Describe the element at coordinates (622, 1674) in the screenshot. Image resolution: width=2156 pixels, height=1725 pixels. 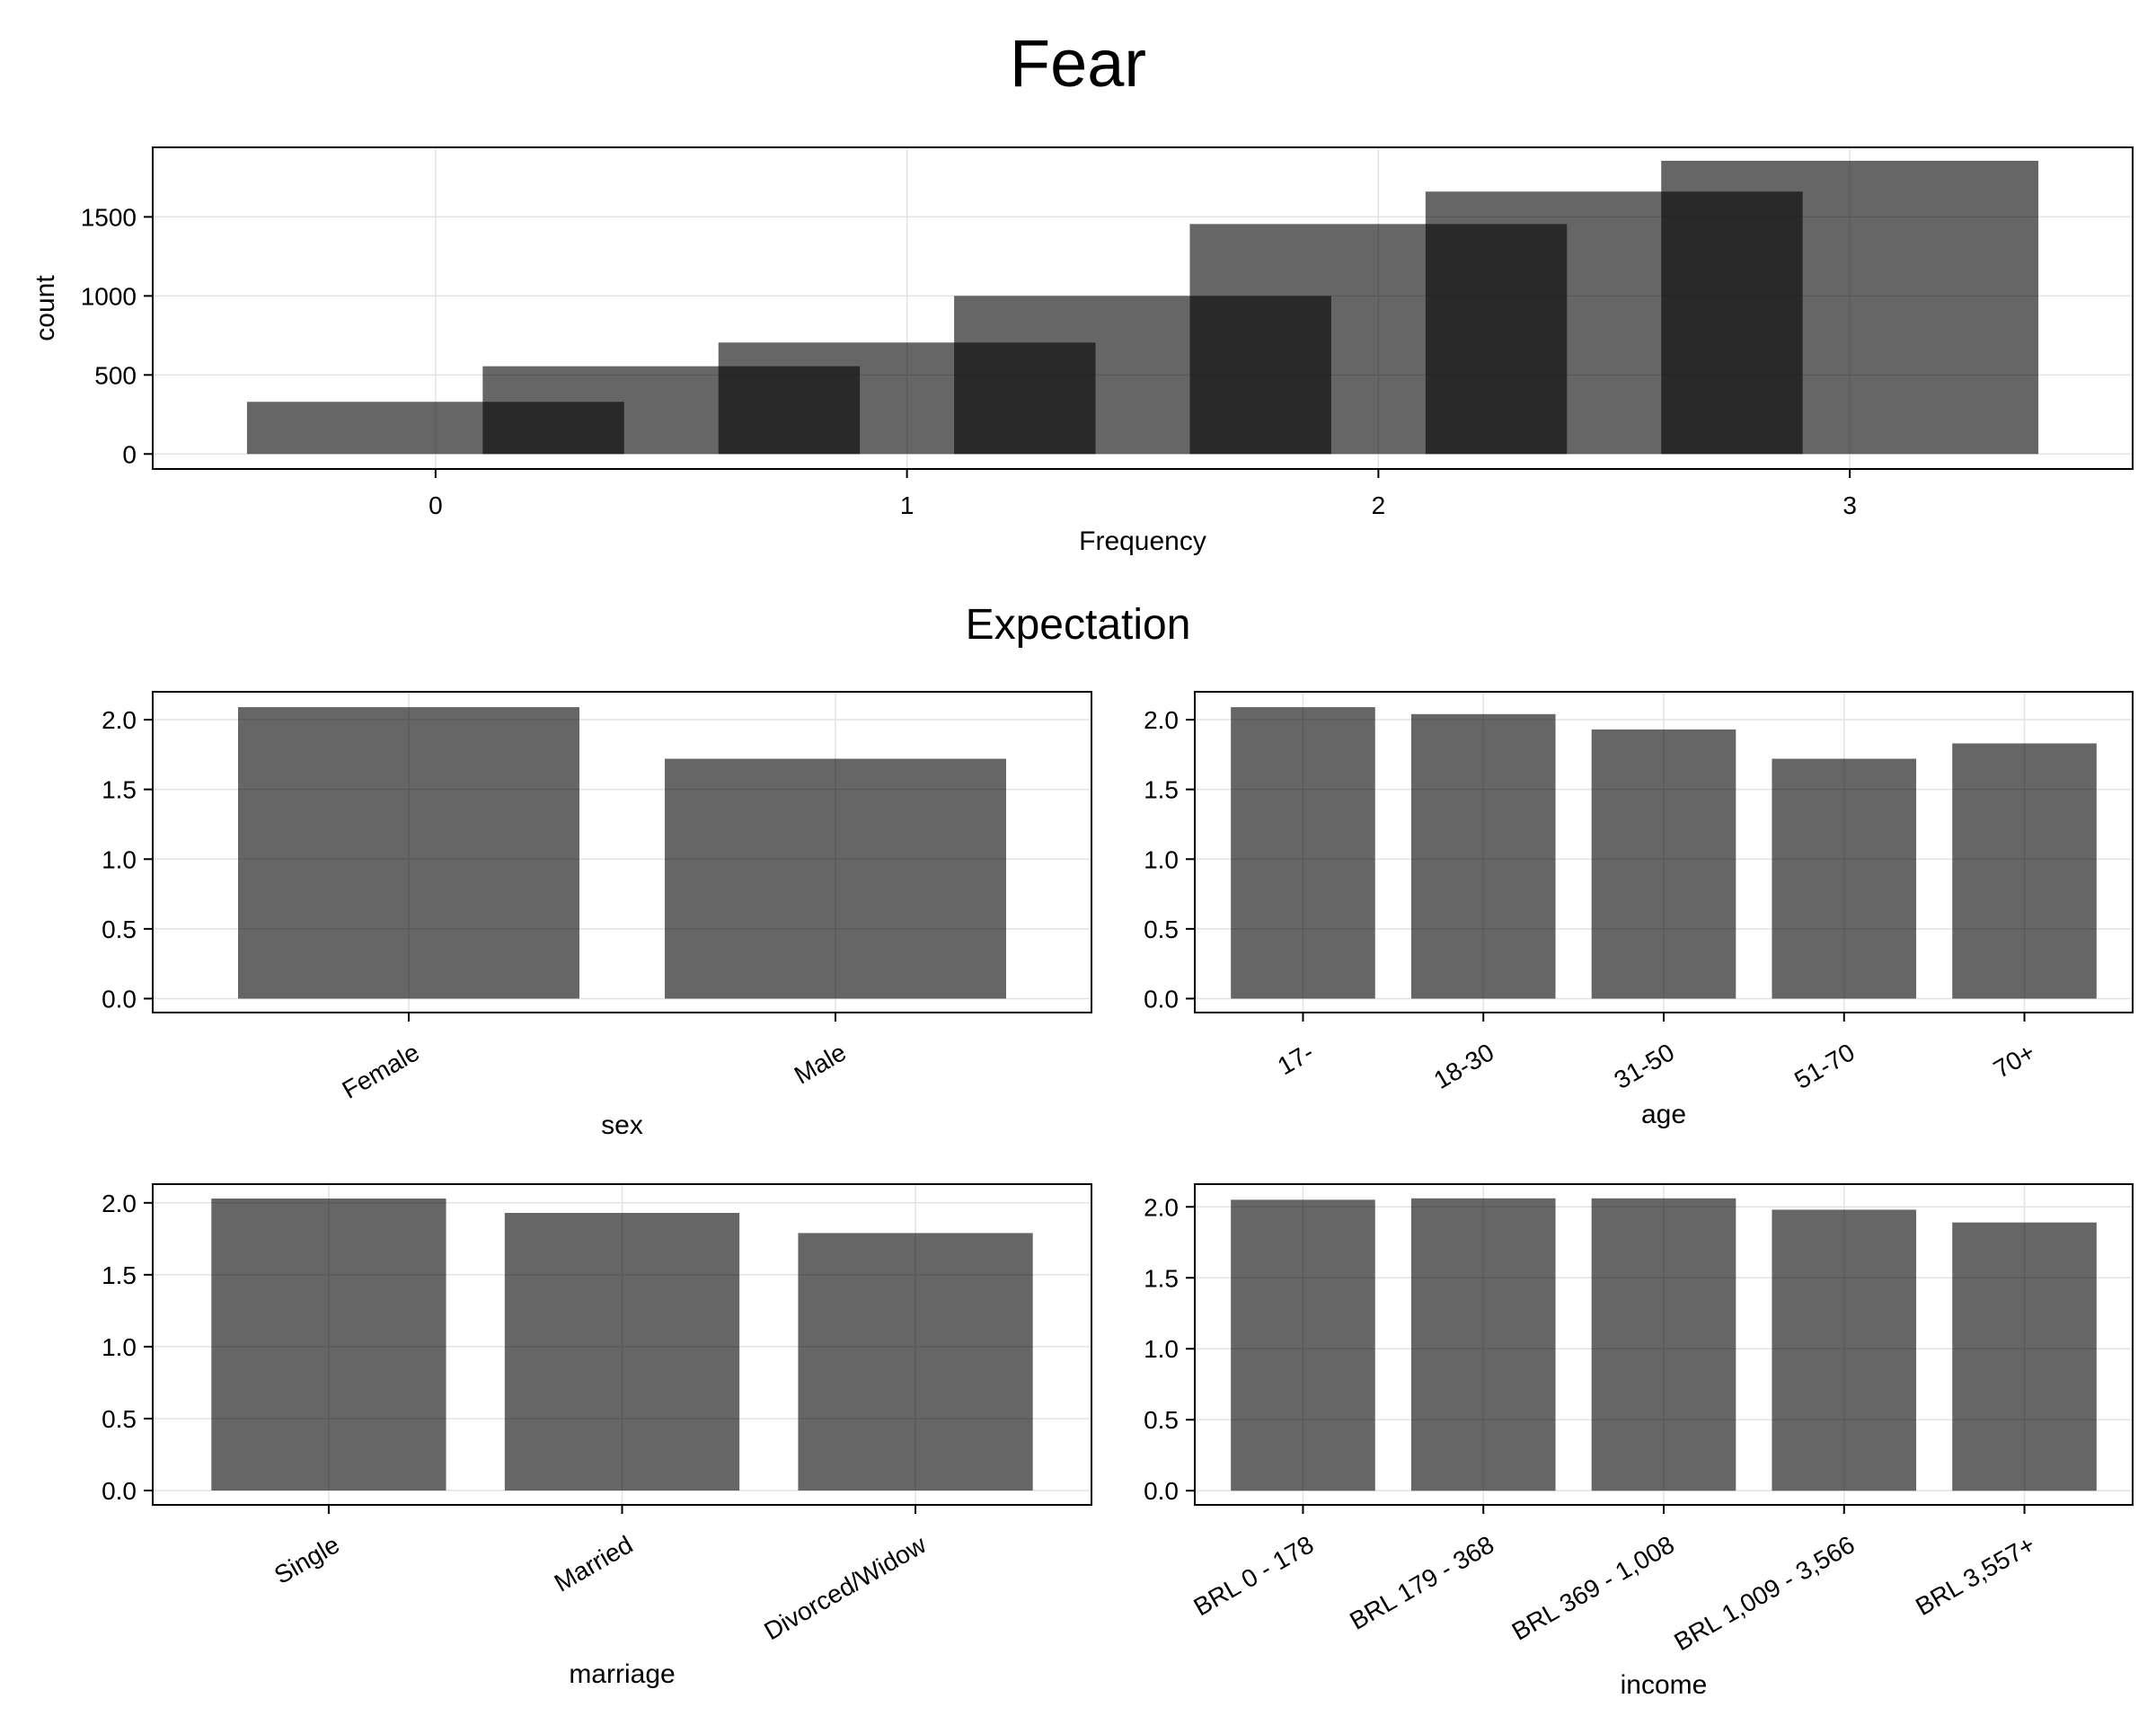
I see `x-axis-label: marriage` at that location.